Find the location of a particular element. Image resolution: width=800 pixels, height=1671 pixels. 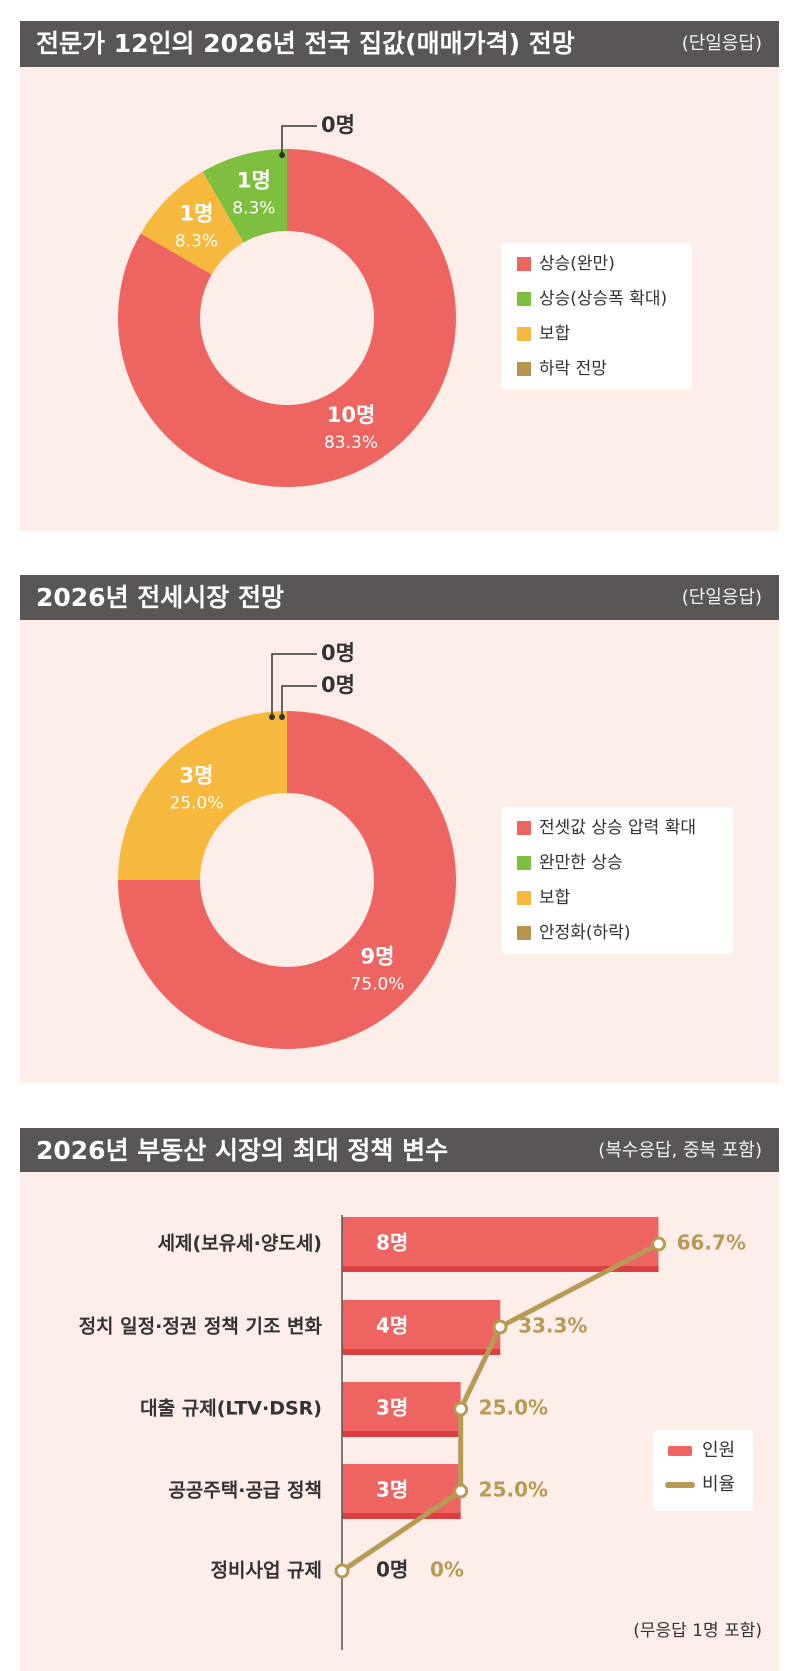

category-label: 세제(보유세·양도세) is located at coordinates (240, 1244).